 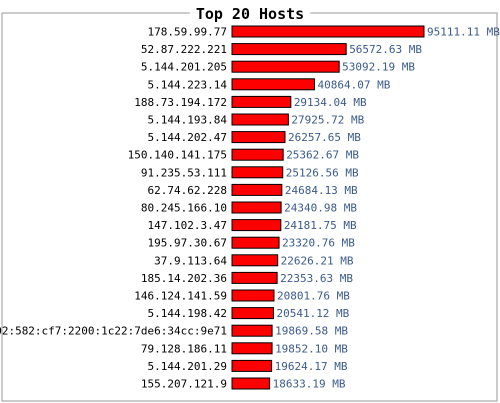 I want to click on host-label: 5.144.193.84, so click(x=188, y=120).